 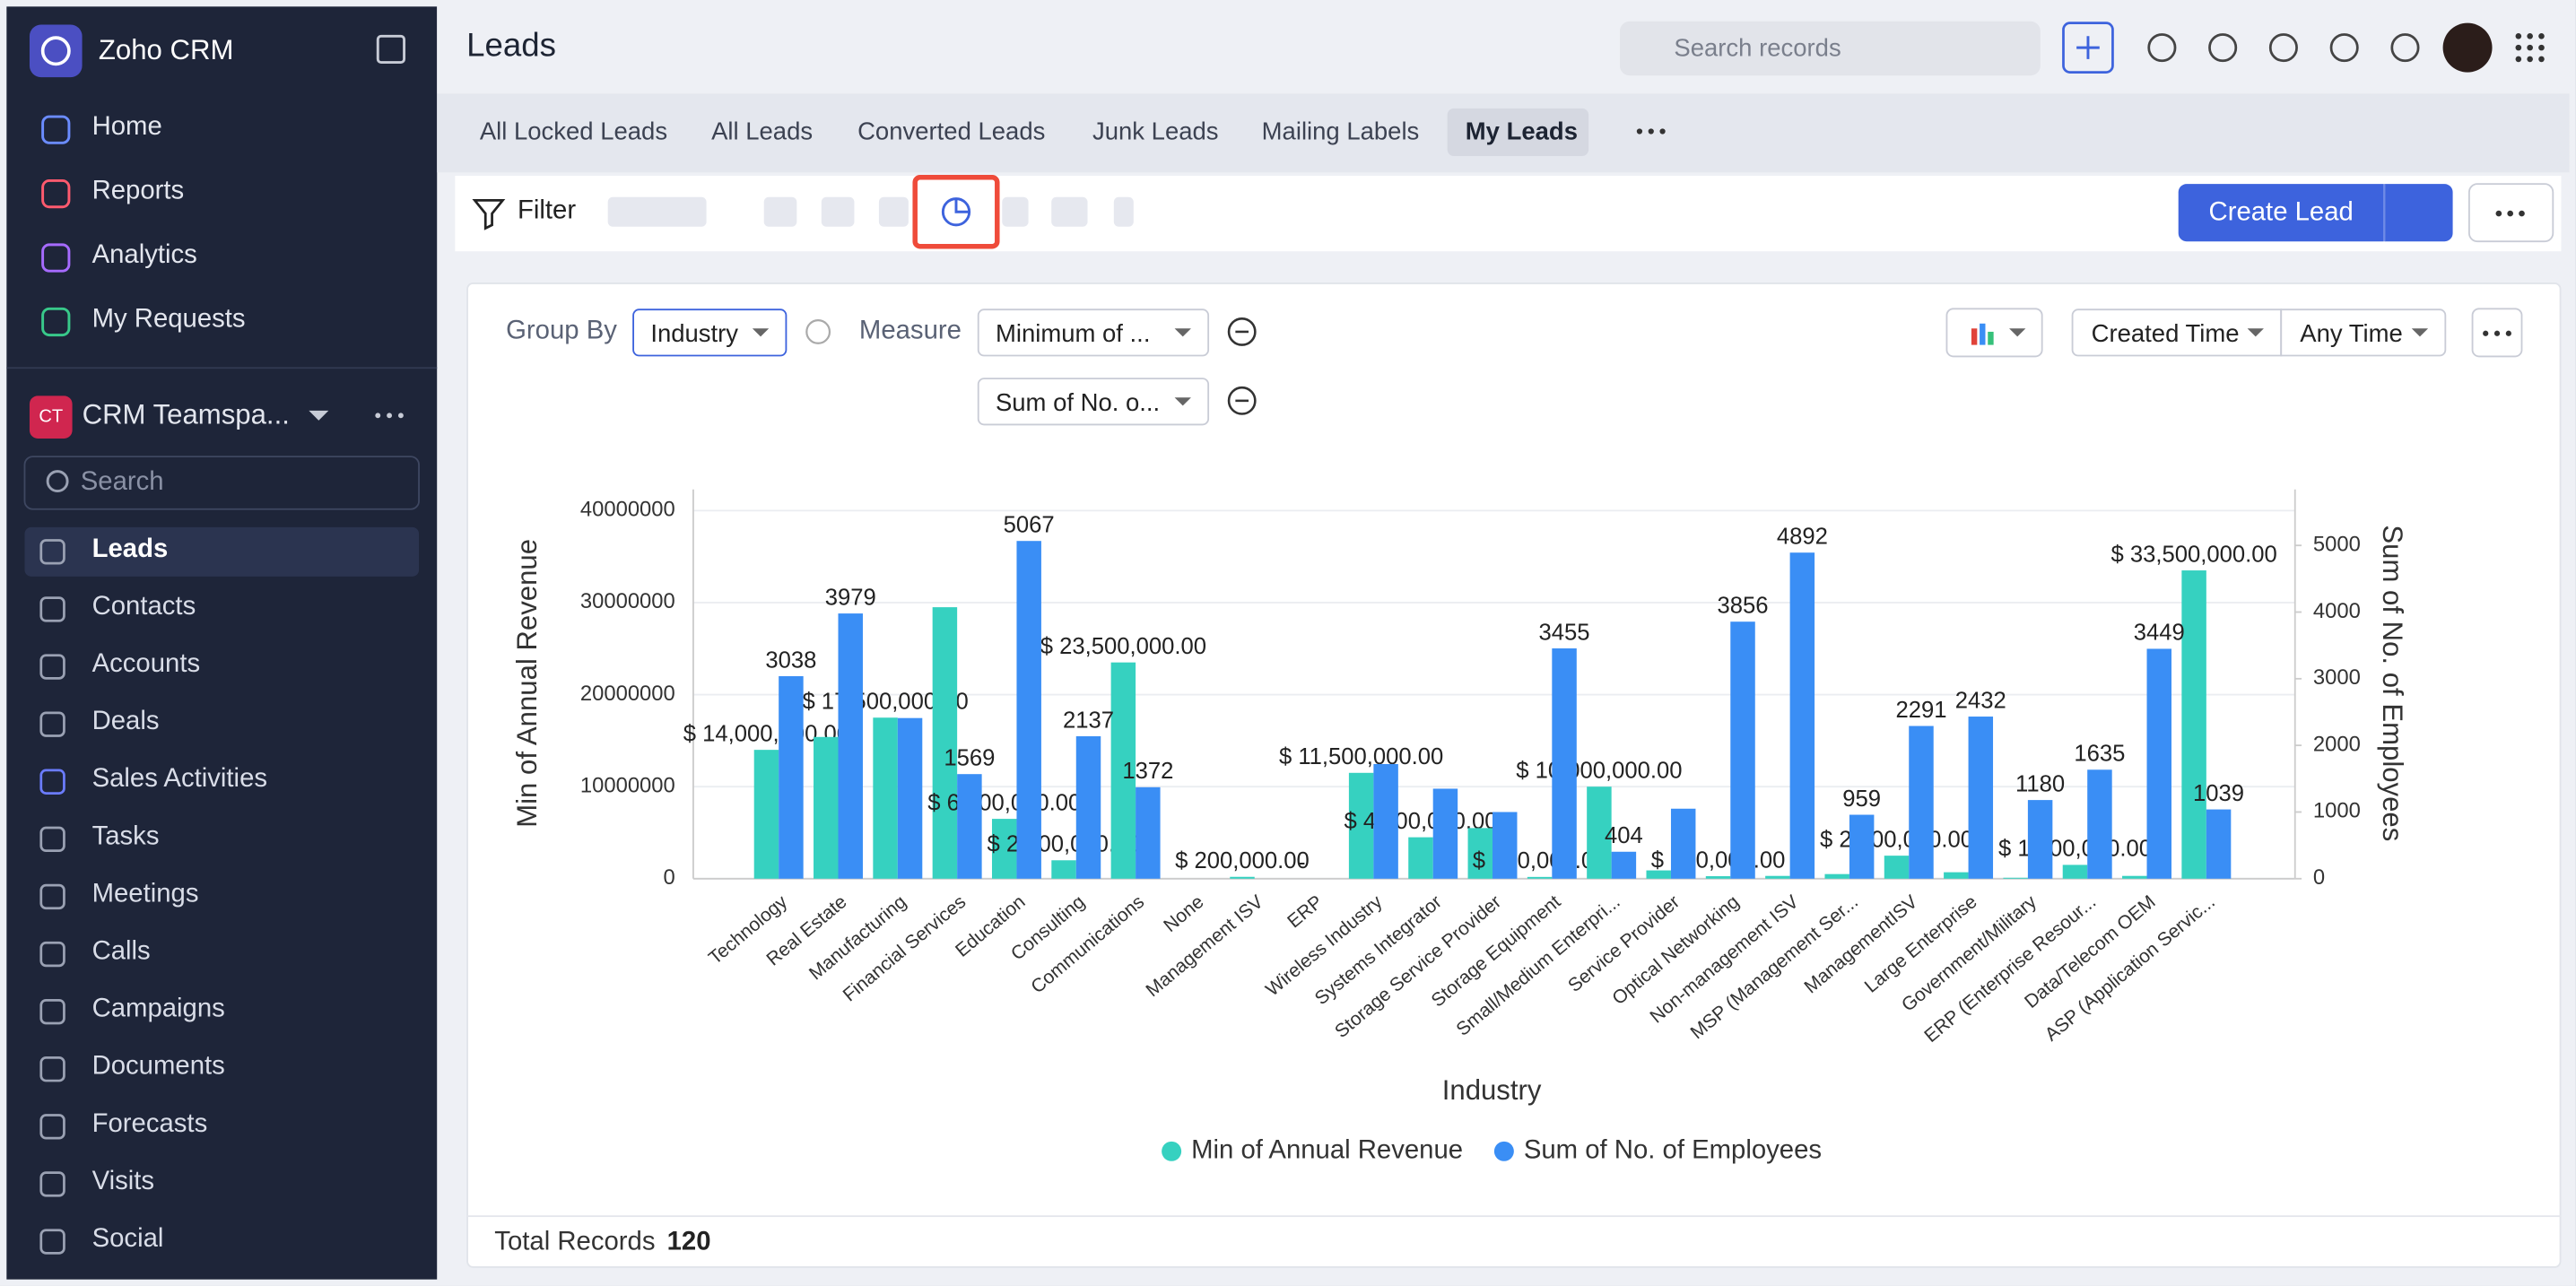 I want to click on global-search, so click(x=1830, y=48).